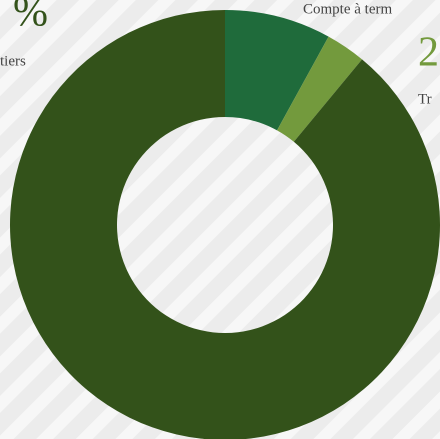 This screenshot has width=440, height=439. Describe the element at coordinates (30, 18) in the screenshot. I see `percent-label: %` at that location.